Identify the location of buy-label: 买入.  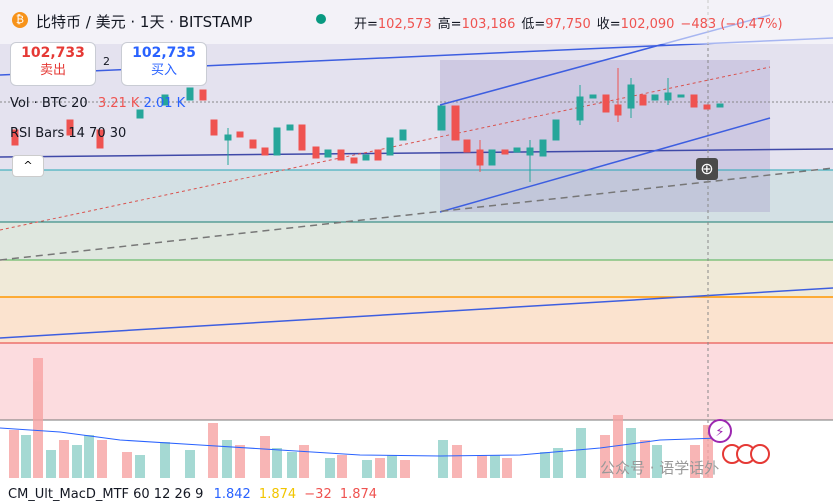
(163, 70).